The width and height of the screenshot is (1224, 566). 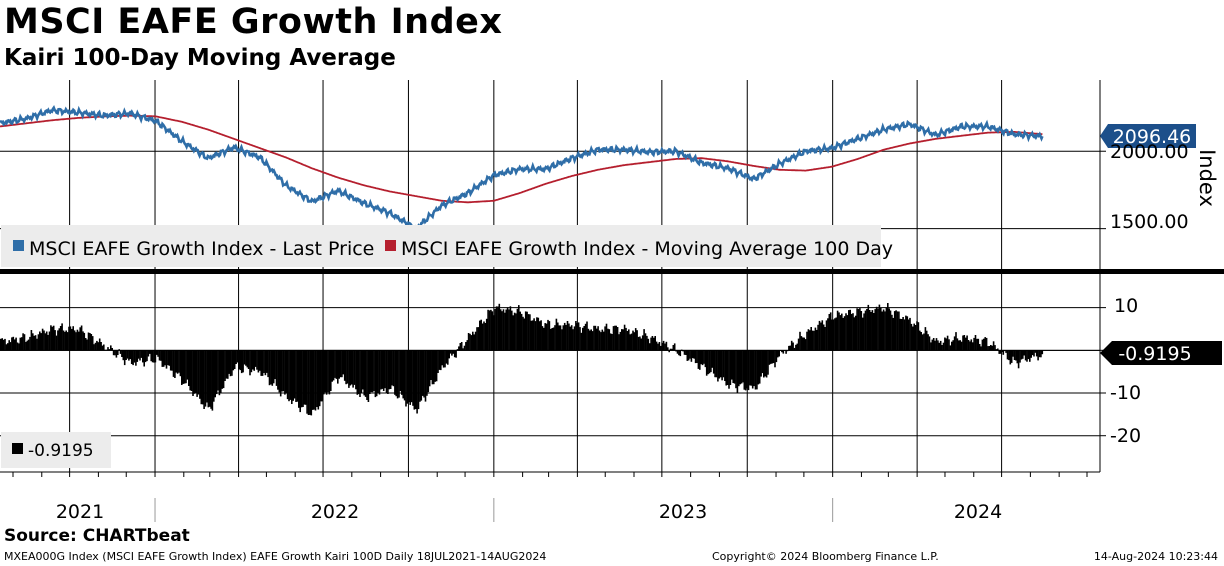 What do you see at coordinates (61, 451) in the screenshot?
I see `legend-kairi-label: -0.9195` at bounding box center [61, 451].